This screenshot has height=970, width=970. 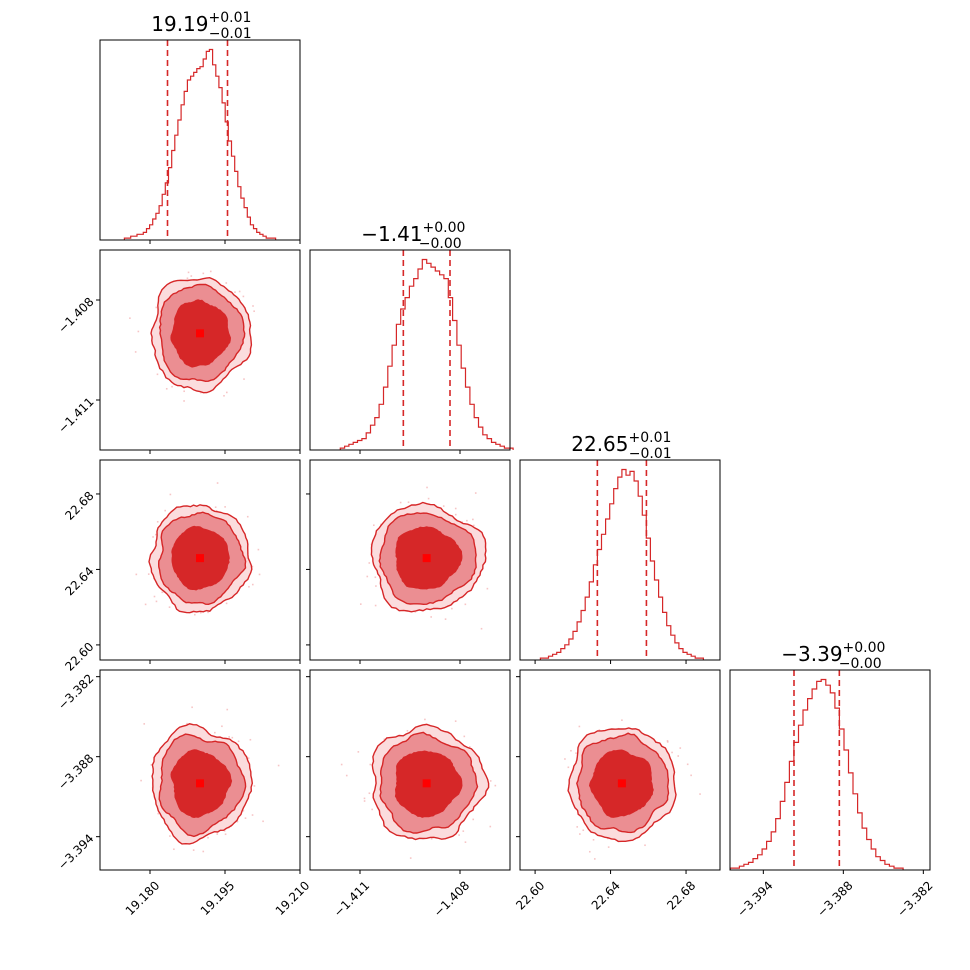 What do you see at coordinates (681, 895) in the screenshot?
I see `x-tick-label-3-2: 22.68` at bounding box center [681, 895].